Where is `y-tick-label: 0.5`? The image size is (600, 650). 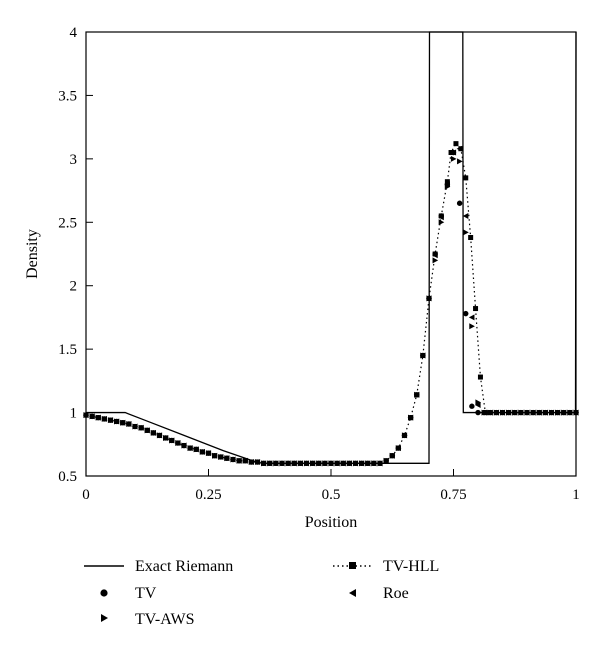 y-tick-label: 0.5 is located at coordinates (67, 477).